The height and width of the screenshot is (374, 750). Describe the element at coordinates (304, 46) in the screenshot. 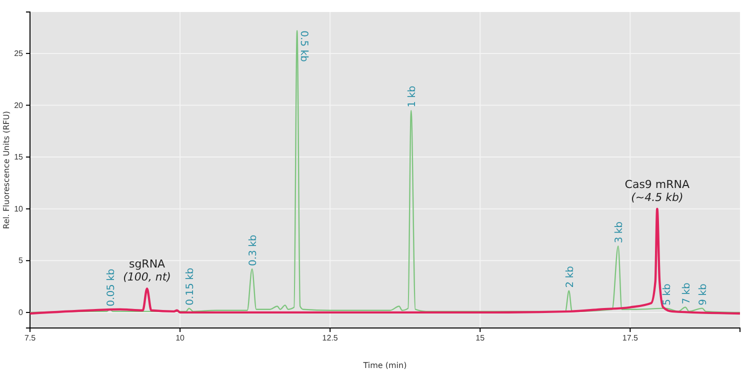

I see `annotation: 0.5 kb` at that location.